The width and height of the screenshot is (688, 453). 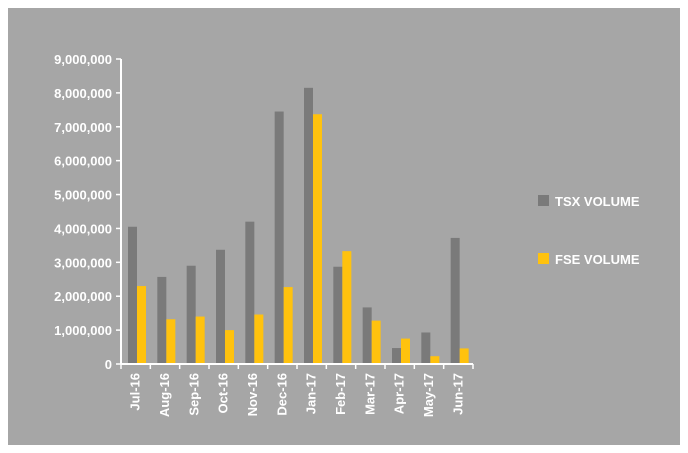 I want to click on x-tick-label: Jan-17, so click(x=311, y=393).